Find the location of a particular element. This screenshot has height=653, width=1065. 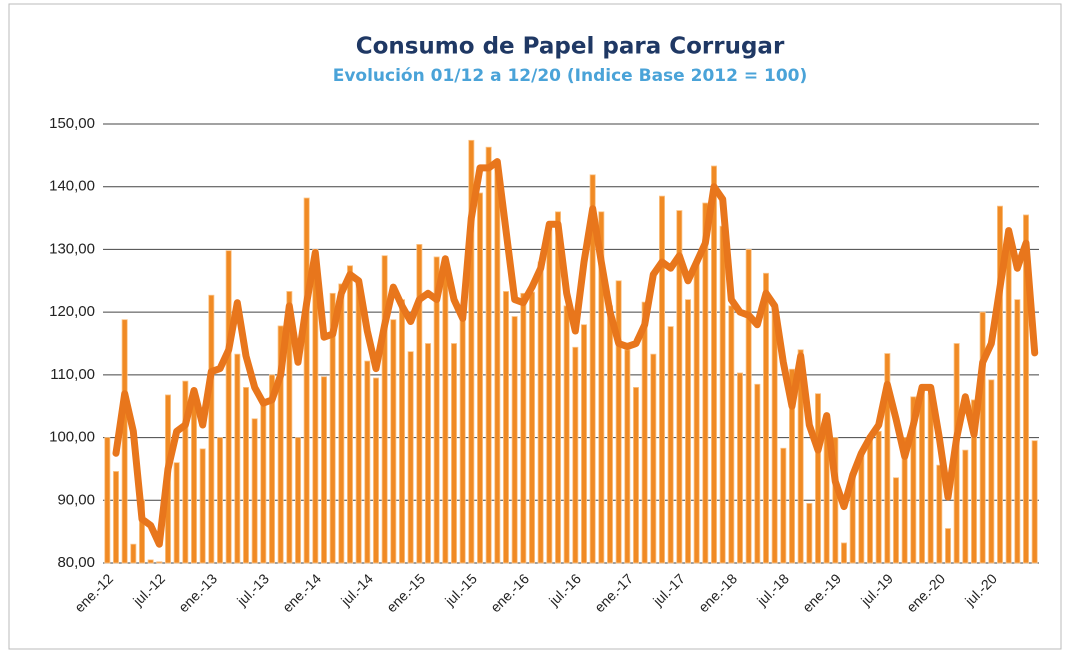

y-tick-label: 90,00 is located at coordinates (76, 499).